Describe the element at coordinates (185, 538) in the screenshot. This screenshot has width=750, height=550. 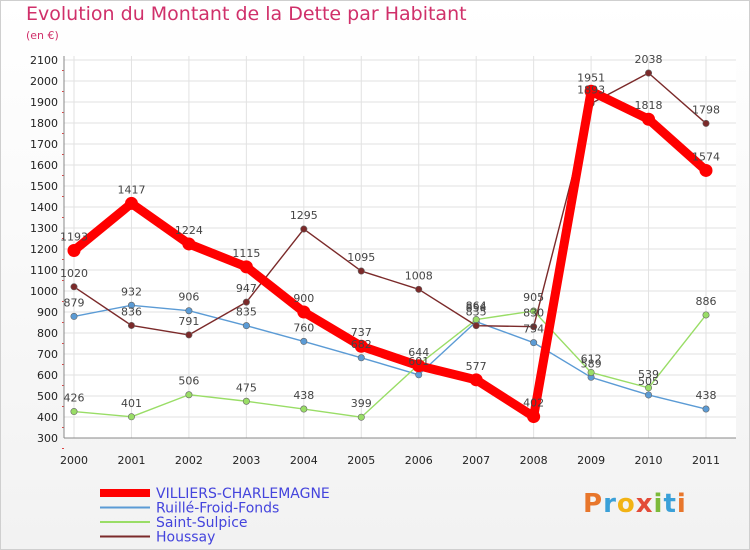
I see `legend-label: Houssay` at that location.